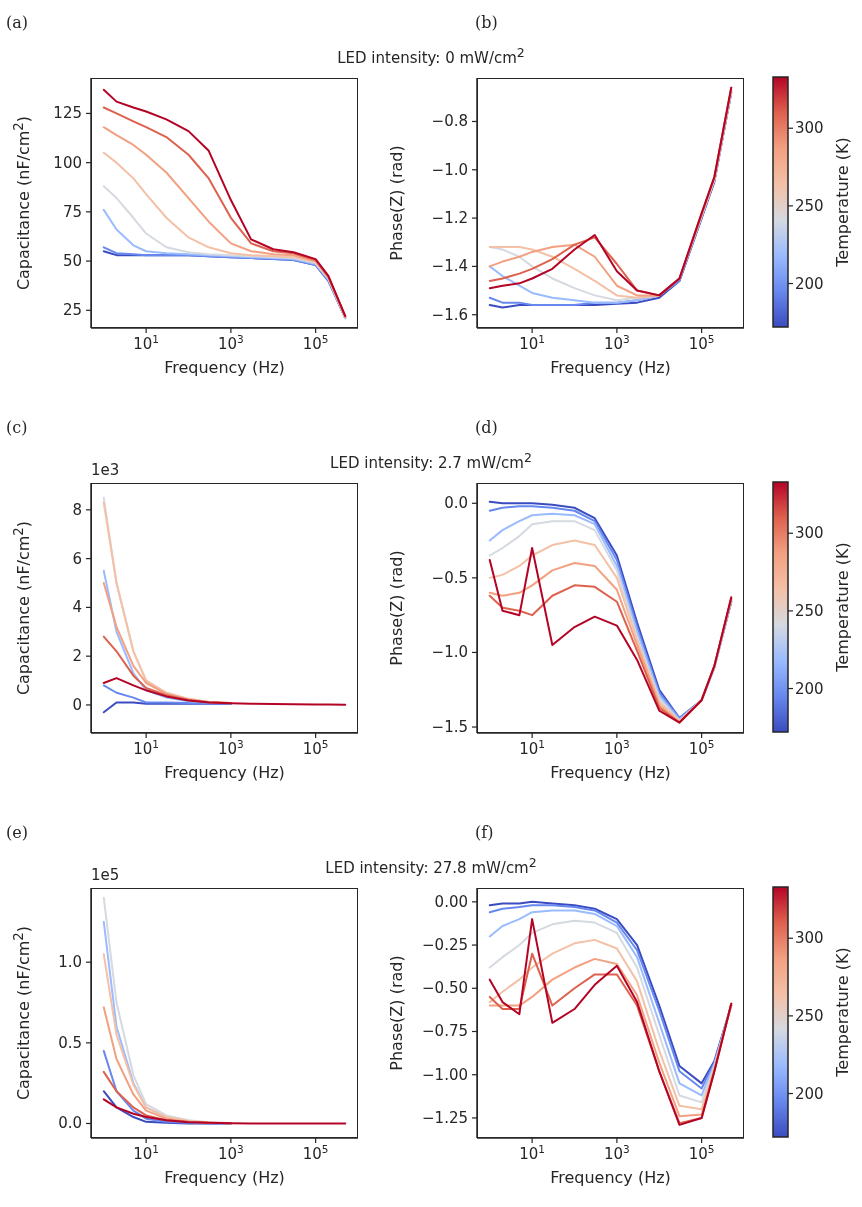  Describe the element at coordinates (431, 461) in the screenshot. I see `text: LED intensity: 2.7 mW/cm$^{2}$` at that location.